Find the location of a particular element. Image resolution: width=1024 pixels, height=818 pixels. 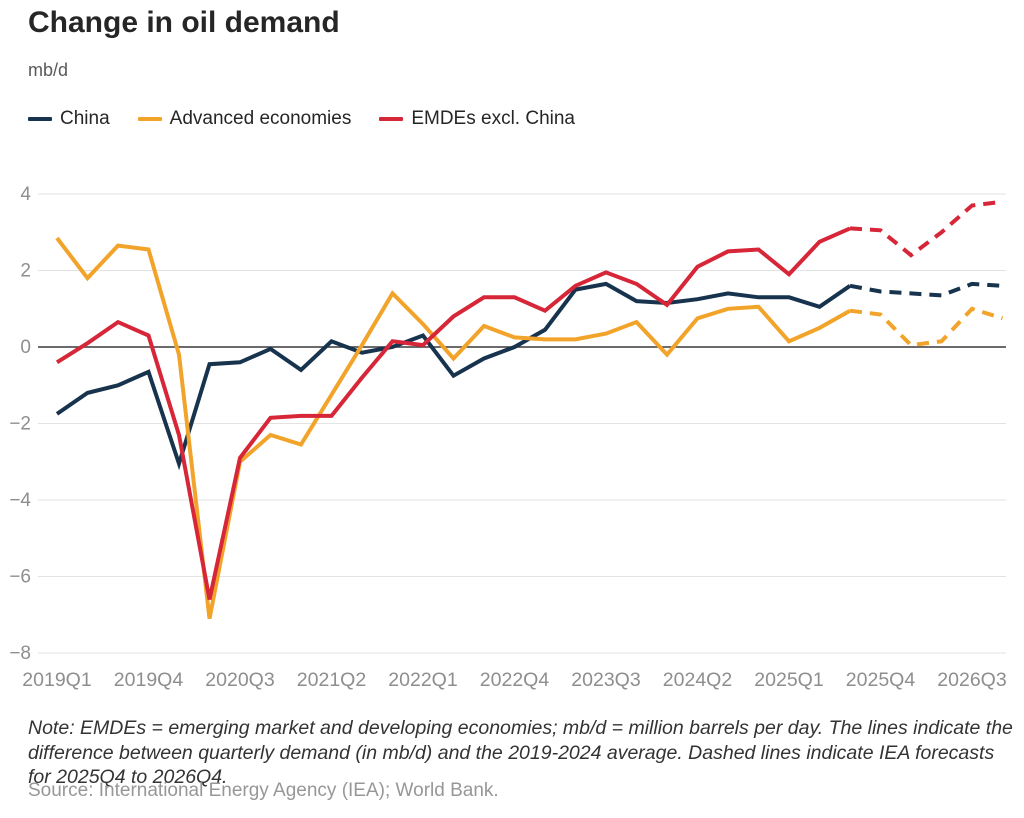

x-axis-tick-label: 2026Q3 is located at coordinates (971, 680).